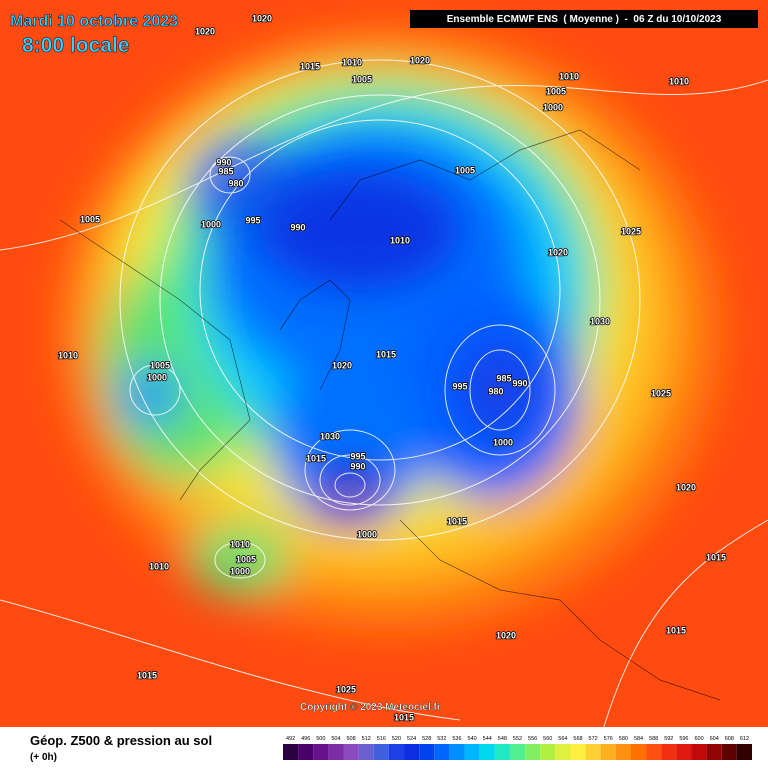 The height and width of the screenshot is (768, 768). Describe the element at coordinates (668, 739) in the screenshot. I see `colorbar-label: 592` at that location.